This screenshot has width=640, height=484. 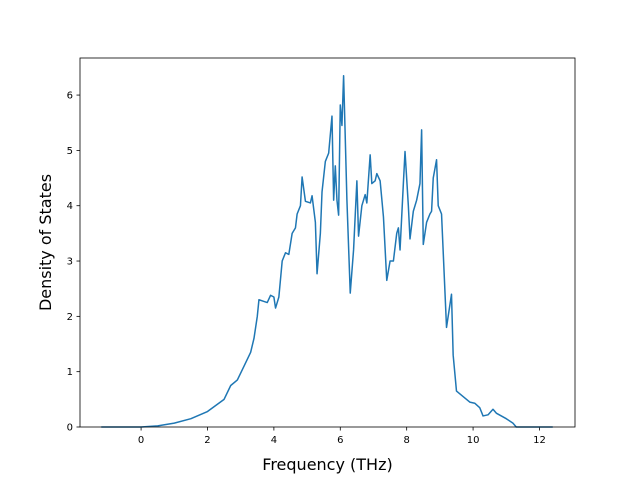 What do you see at coordinates (340, 440) in the screenshot?
I see `x-tick-label: 6` at bounding box center [340, 440].